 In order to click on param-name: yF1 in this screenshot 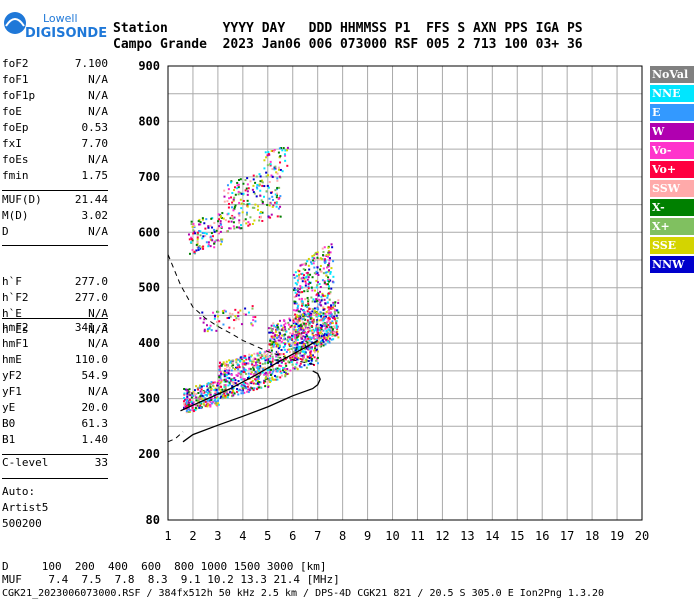, I will do `click(12, 391)`.